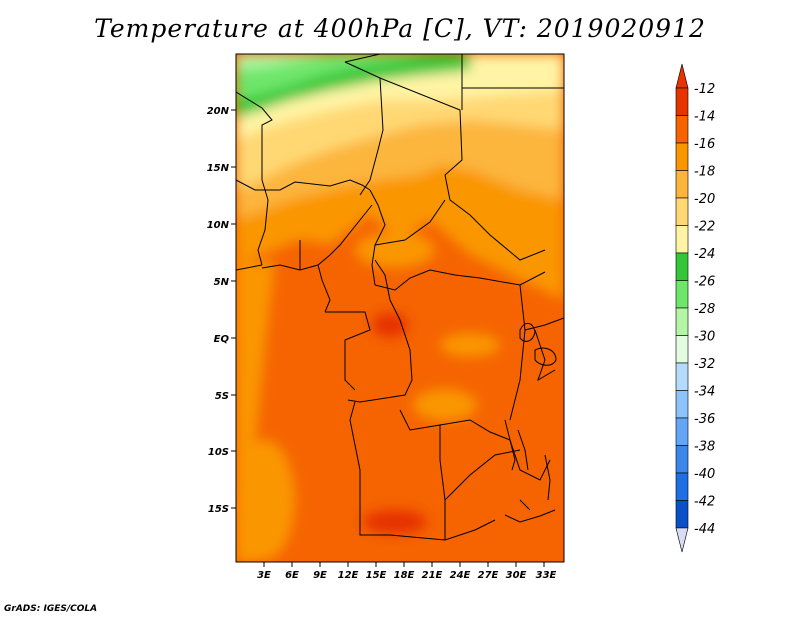 The height and width of the screenshot is (618, 800). What do you see at coordinates (704, 227) in the screenshot?
I see `colorbar-label: -22` at bounding box center [704, 227].